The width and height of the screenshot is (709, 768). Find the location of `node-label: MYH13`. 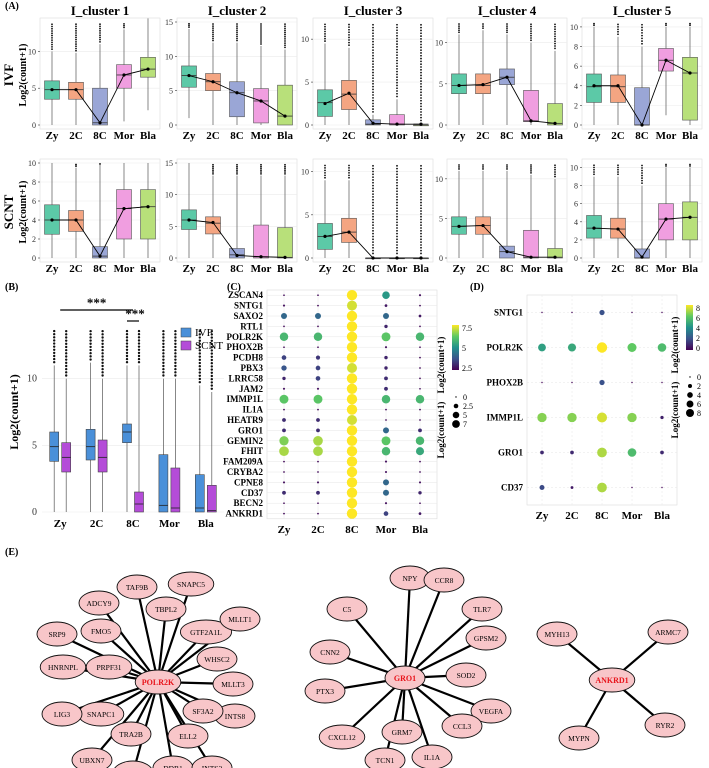

node-label: MYH13 is located at coordinates (556, 634).